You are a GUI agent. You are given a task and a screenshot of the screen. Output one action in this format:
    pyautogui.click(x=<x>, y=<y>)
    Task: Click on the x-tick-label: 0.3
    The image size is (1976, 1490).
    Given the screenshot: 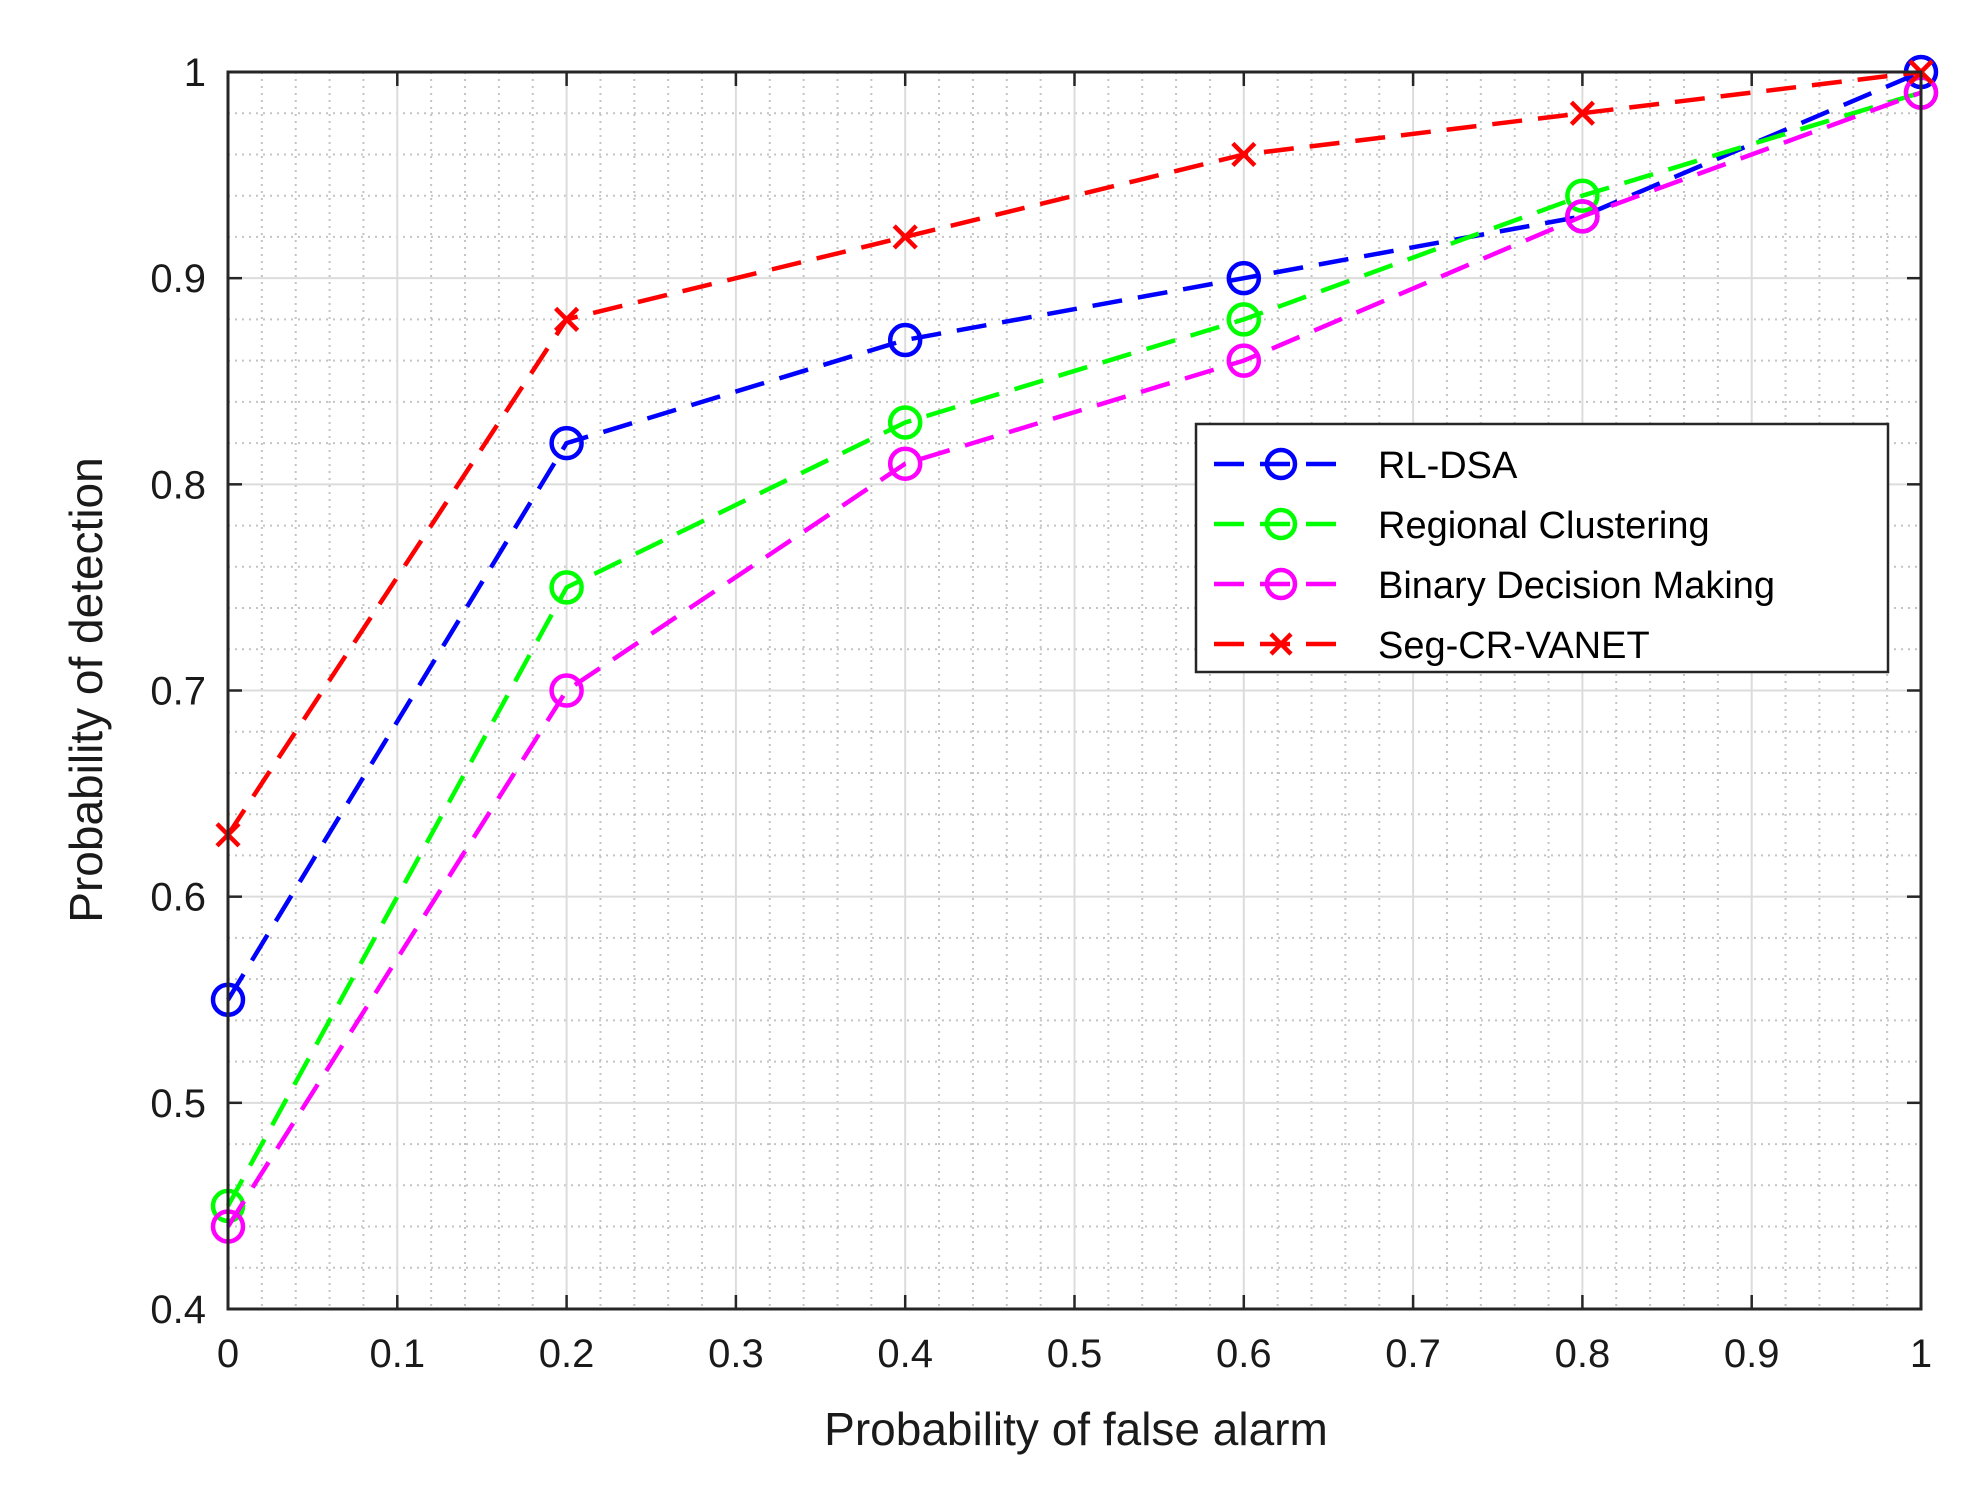 What is the action you would take?
    pyautogui.click(x=736, y=1354)
    